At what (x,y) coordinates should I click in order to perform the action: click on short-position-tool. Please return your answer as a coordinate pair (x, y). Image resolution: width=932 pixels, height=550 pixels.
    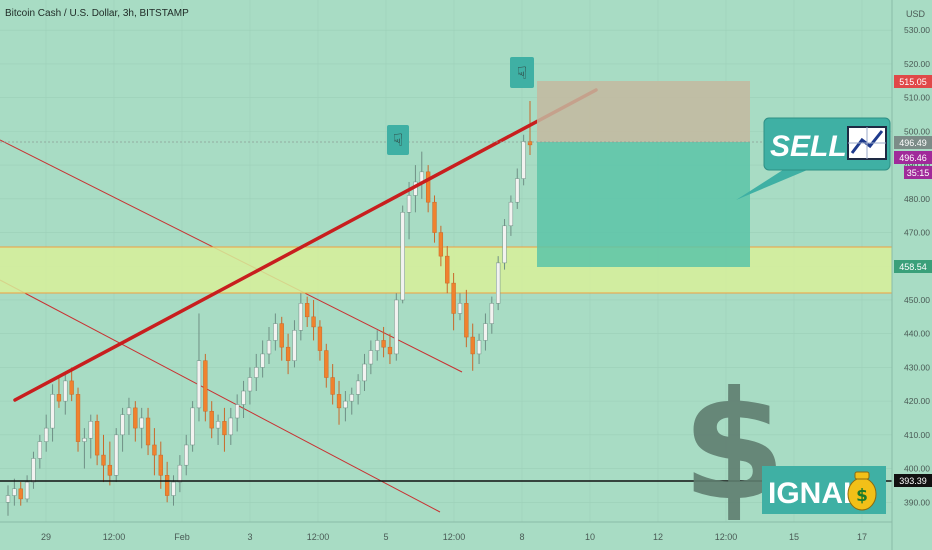
    Looking at the image, I should click on (643, 174).